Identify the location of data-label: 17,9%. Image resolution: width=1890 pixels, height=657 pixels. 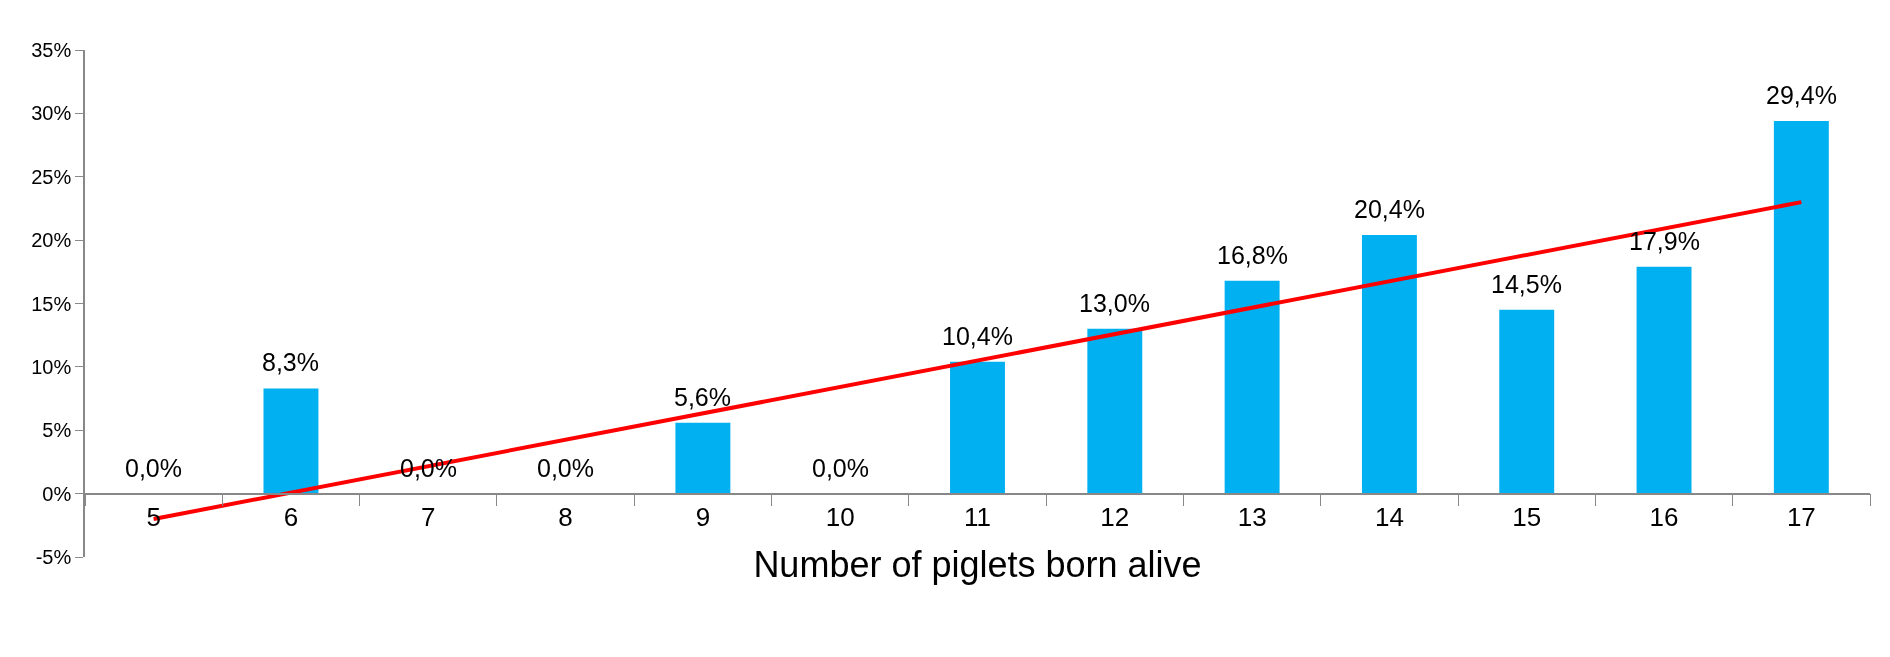
(1664, 241).